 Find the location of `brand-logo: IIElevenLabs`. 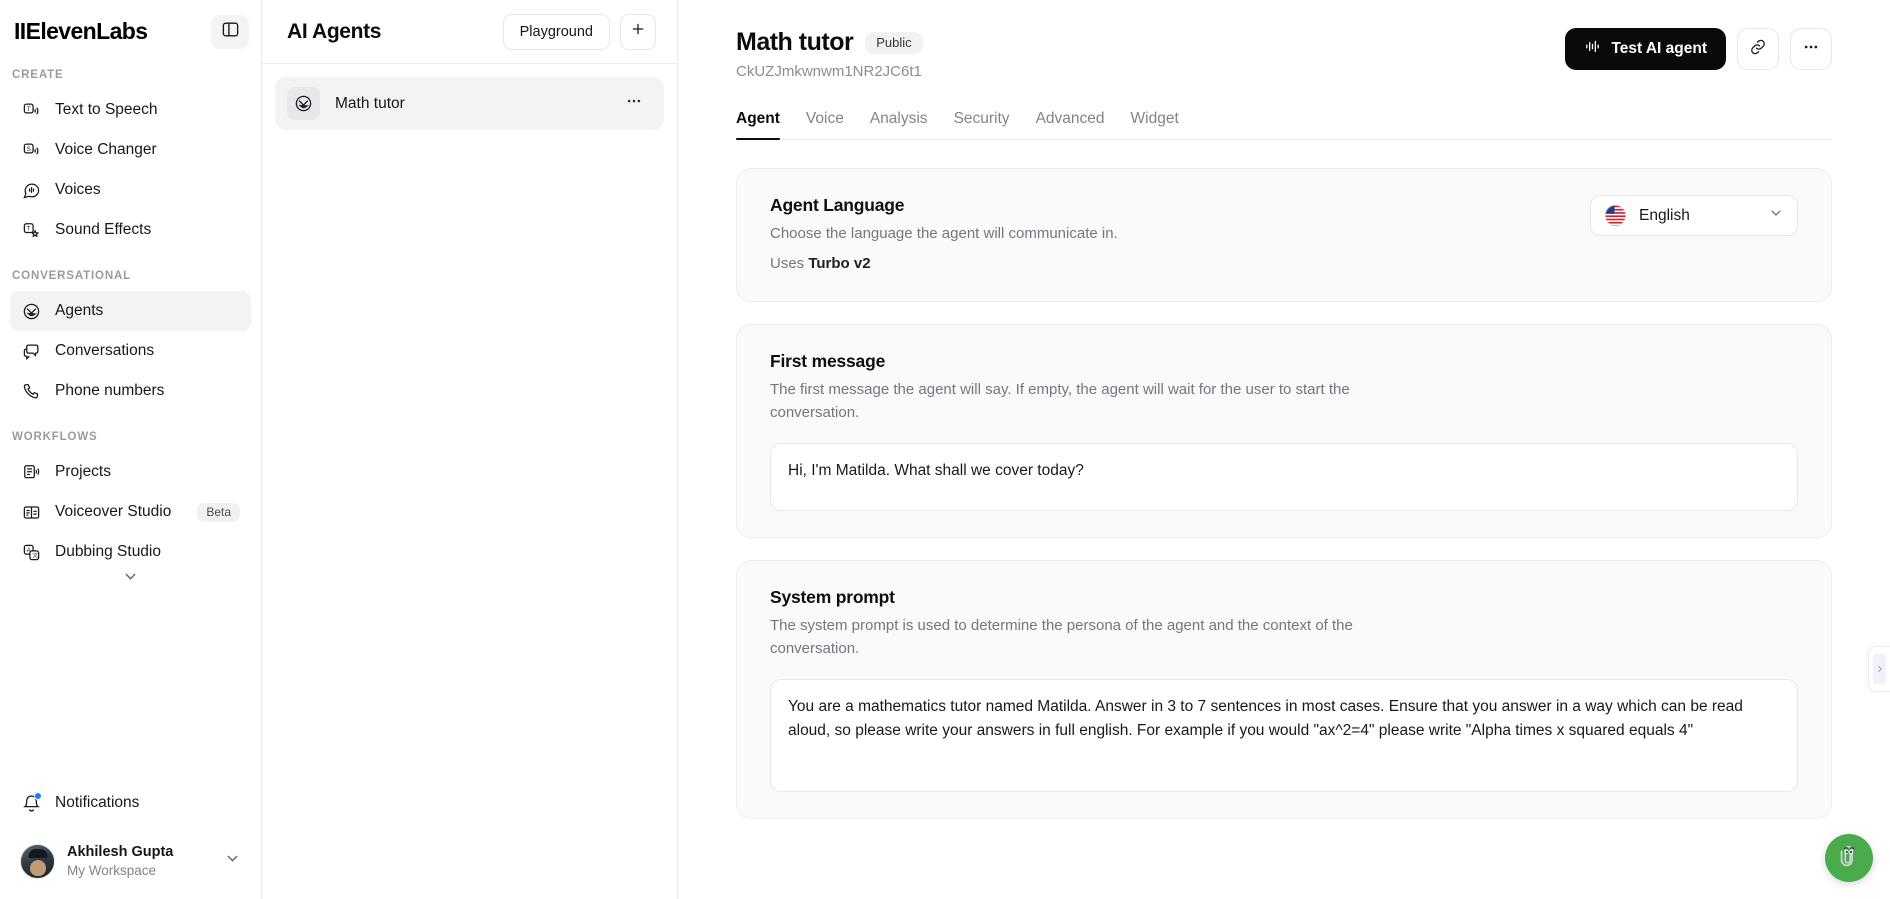

brand-logo: IIElevenLabs is located at coordinates (81, 31).